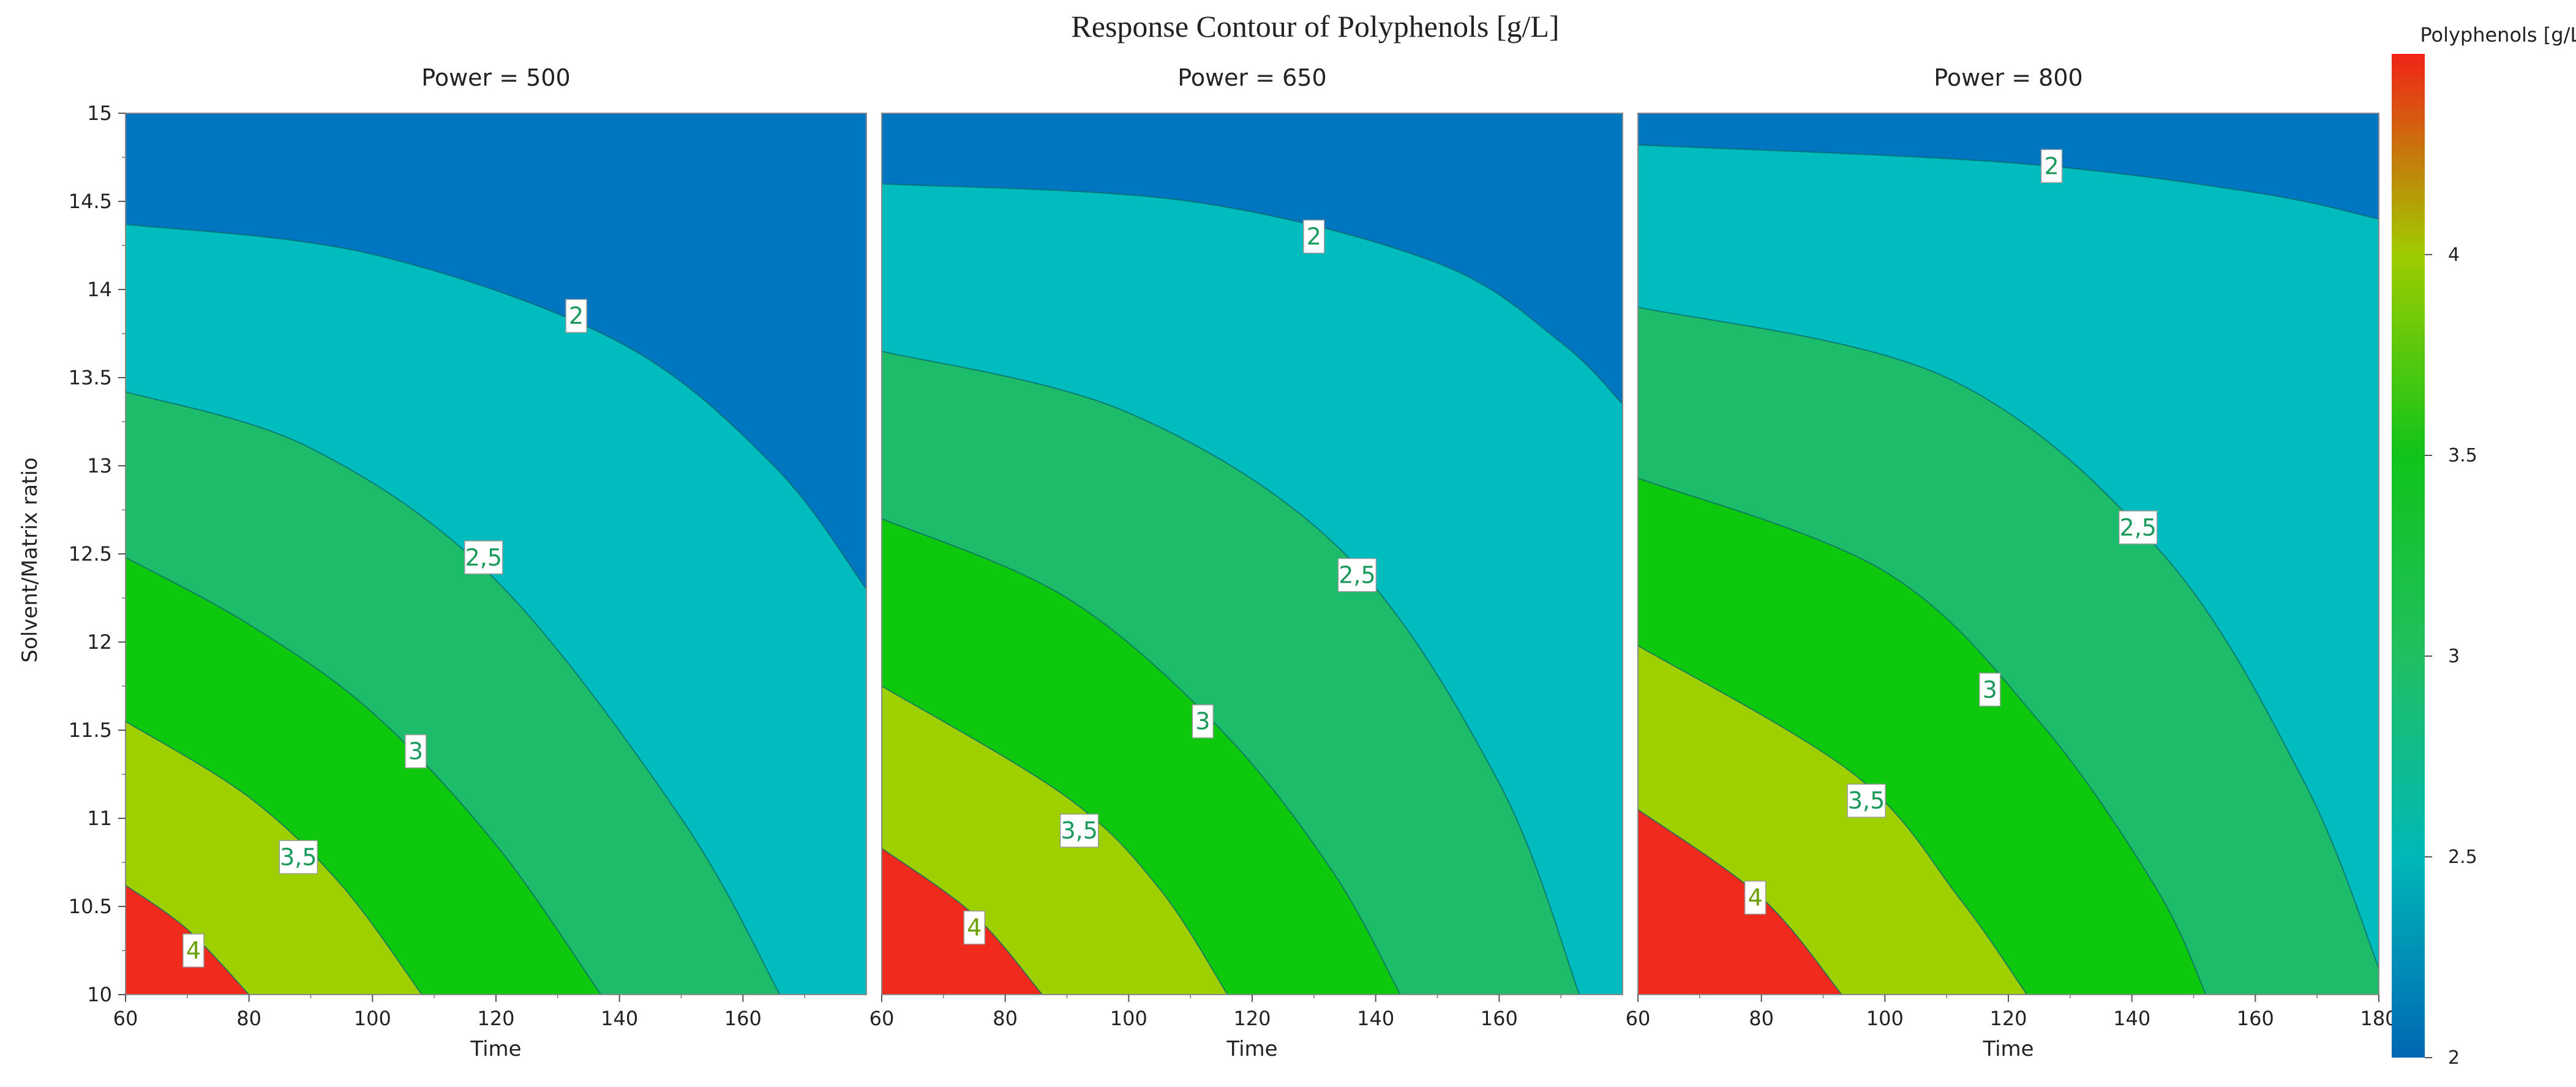 This screenshot has height=1087, width=2576. I want to click on panel-title: Power = 800, so click(2008, 77).